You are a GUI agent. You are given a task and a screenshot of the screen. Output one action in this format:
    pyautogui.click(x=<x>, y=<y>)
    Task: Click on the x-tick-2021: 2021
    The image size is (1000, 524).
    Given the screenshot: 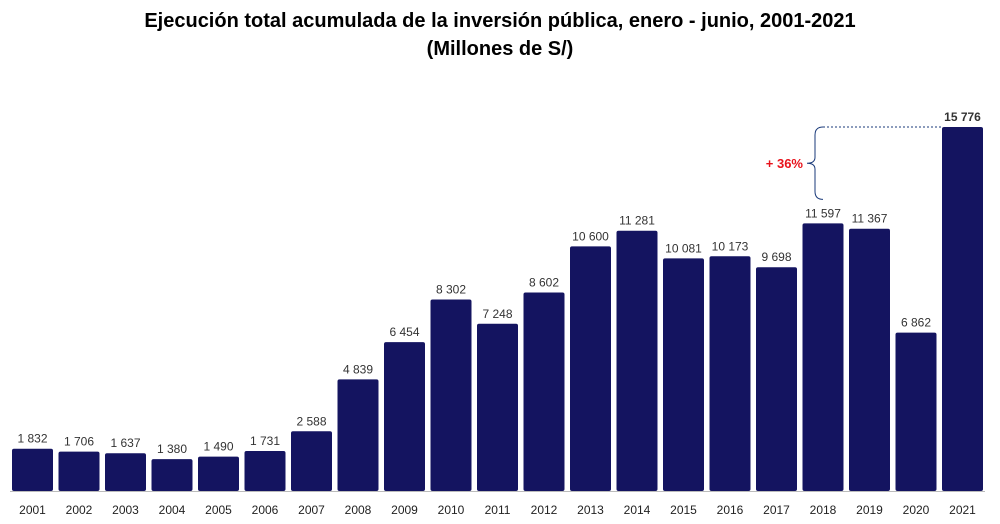 What is the action you would take?
    pyautogui.click(x=962, y=510)
    